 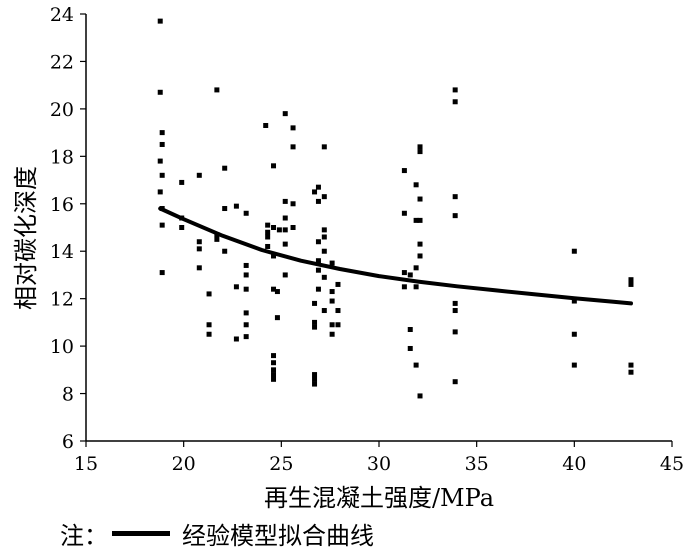 What do you see at coordinates (141, 533) in the screenshot?
I see `legend-line-icon` at bounding box center [141, 533].